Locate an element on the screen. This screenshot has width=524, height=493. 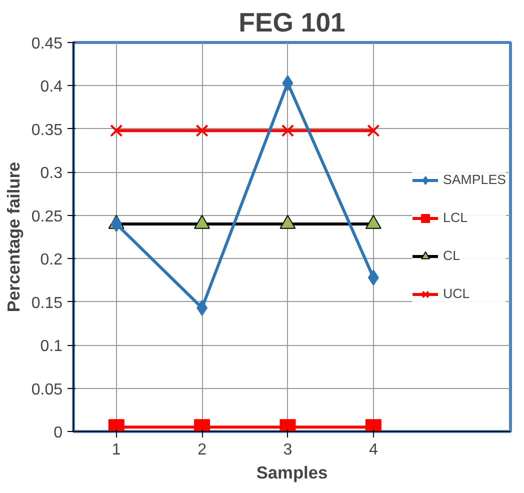
x-tick-label: 4 is located at coordinates (373, 450).